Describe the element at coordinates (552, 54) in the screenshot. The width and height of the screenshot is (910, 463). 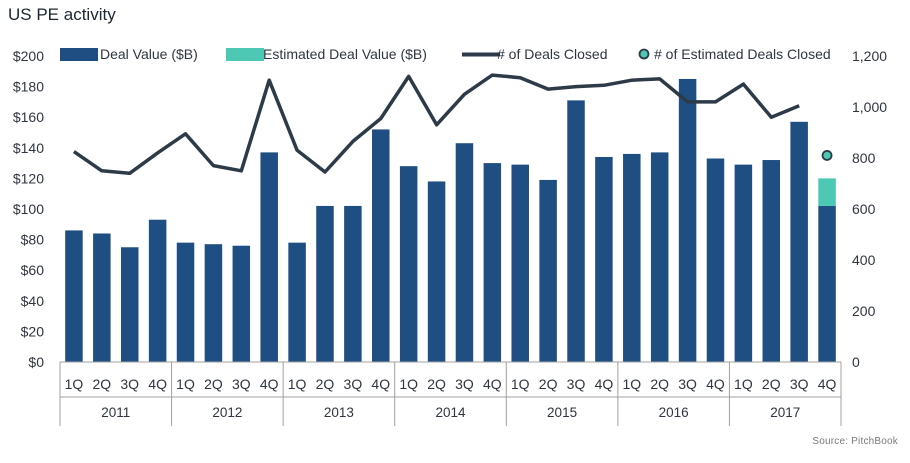
I see `legend-label-deals-closed: # of Deals Closed` at that location.